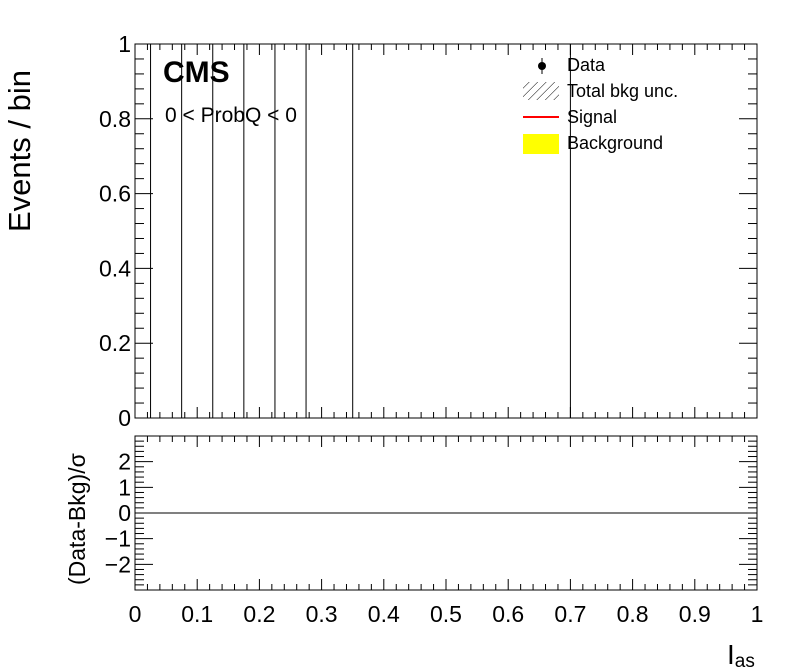 The image size is (796, 672). I want to click on x-tick-label: 0.6, so click(508, 614).